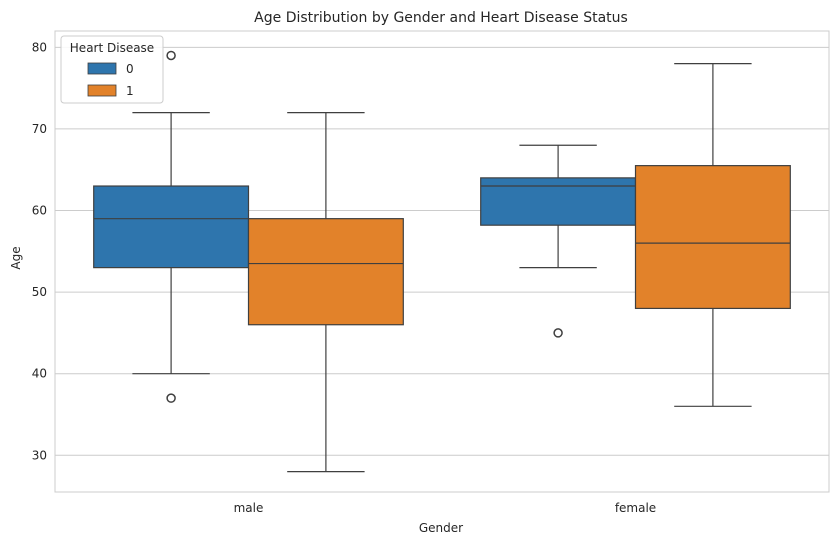  I want to click on x-tick-labels: male female, so click(445, 508).